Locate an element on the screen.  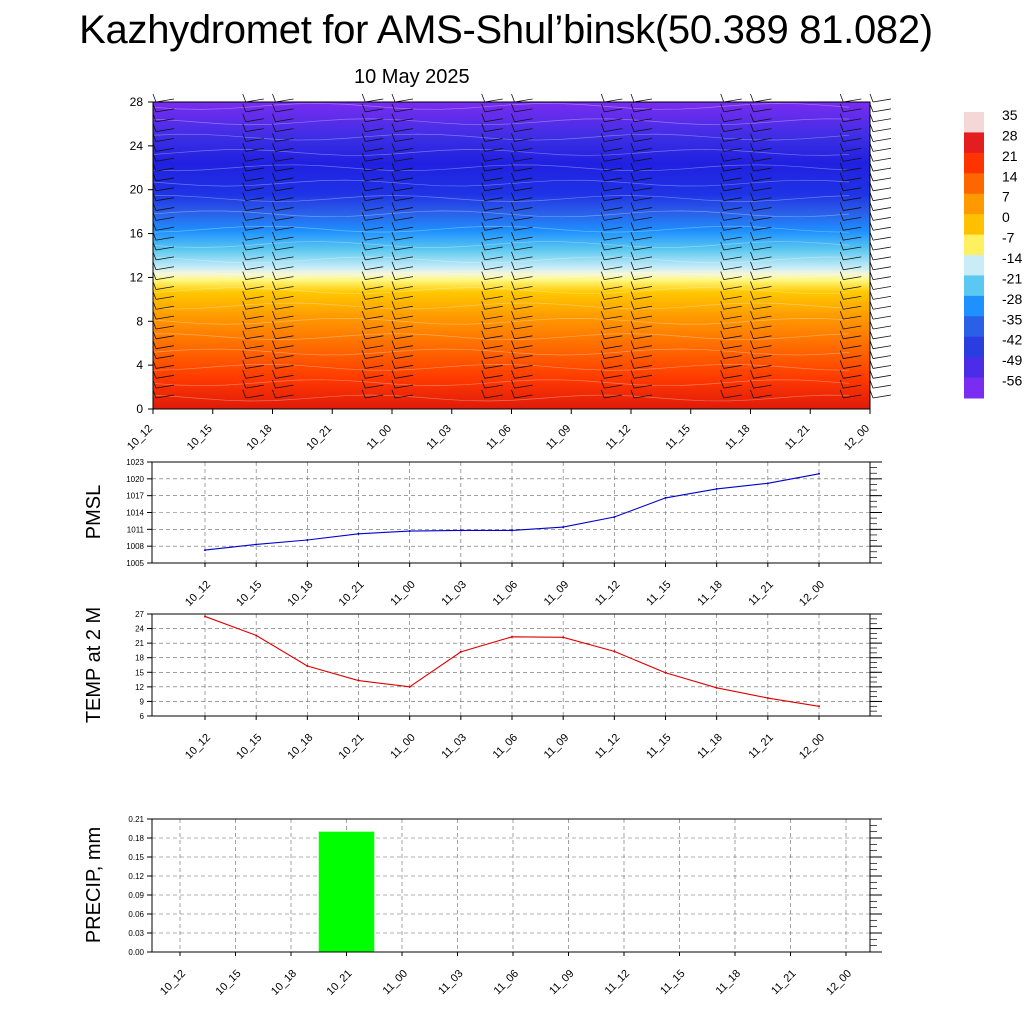
colorbar-label: 0 is located at coordinates (1006, 217).